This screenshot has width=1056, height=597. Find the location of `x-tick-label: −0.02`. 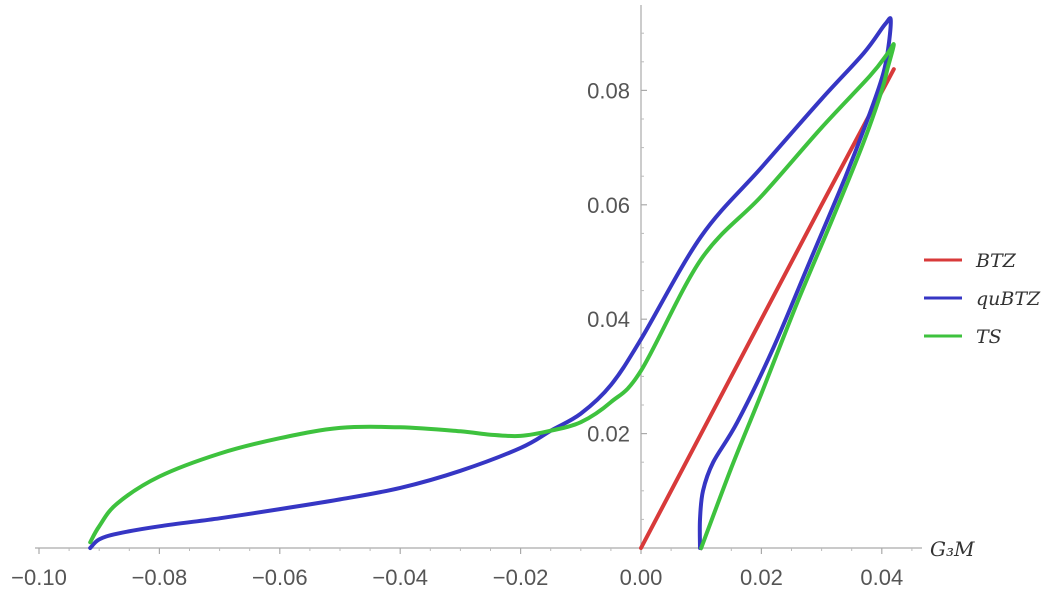

x-tick-label: −0.02 is located at coordinates (521, 577).